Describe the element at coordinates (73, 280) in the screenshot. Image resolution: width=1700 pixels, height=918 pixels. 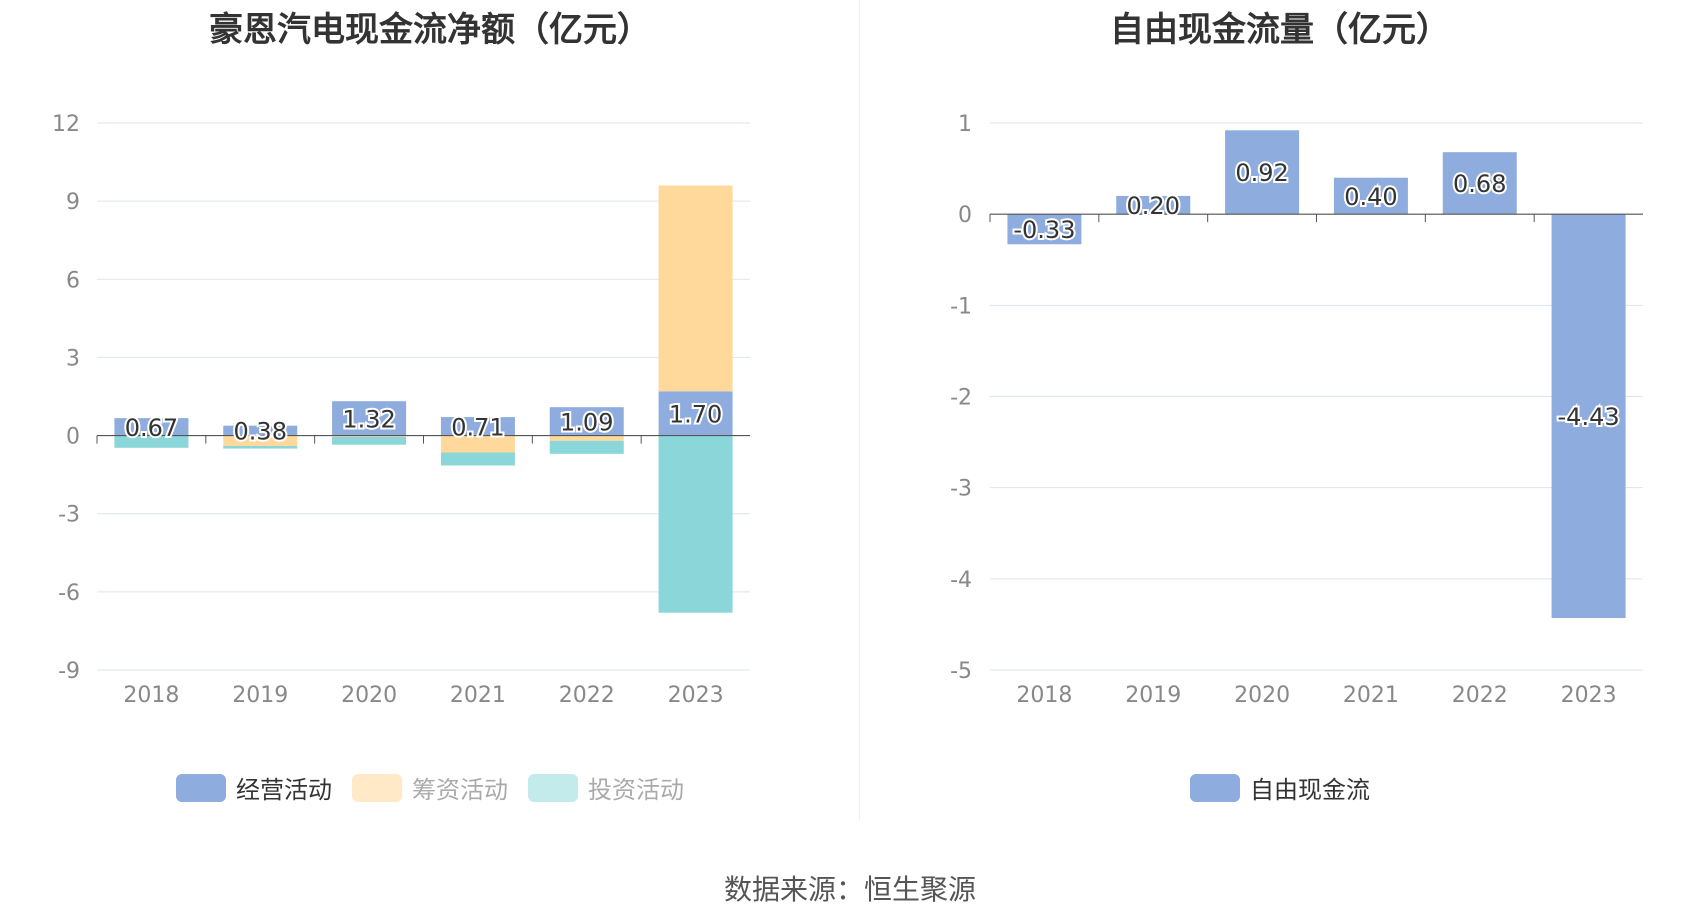
I see `y-tick-label: 6` at that location.